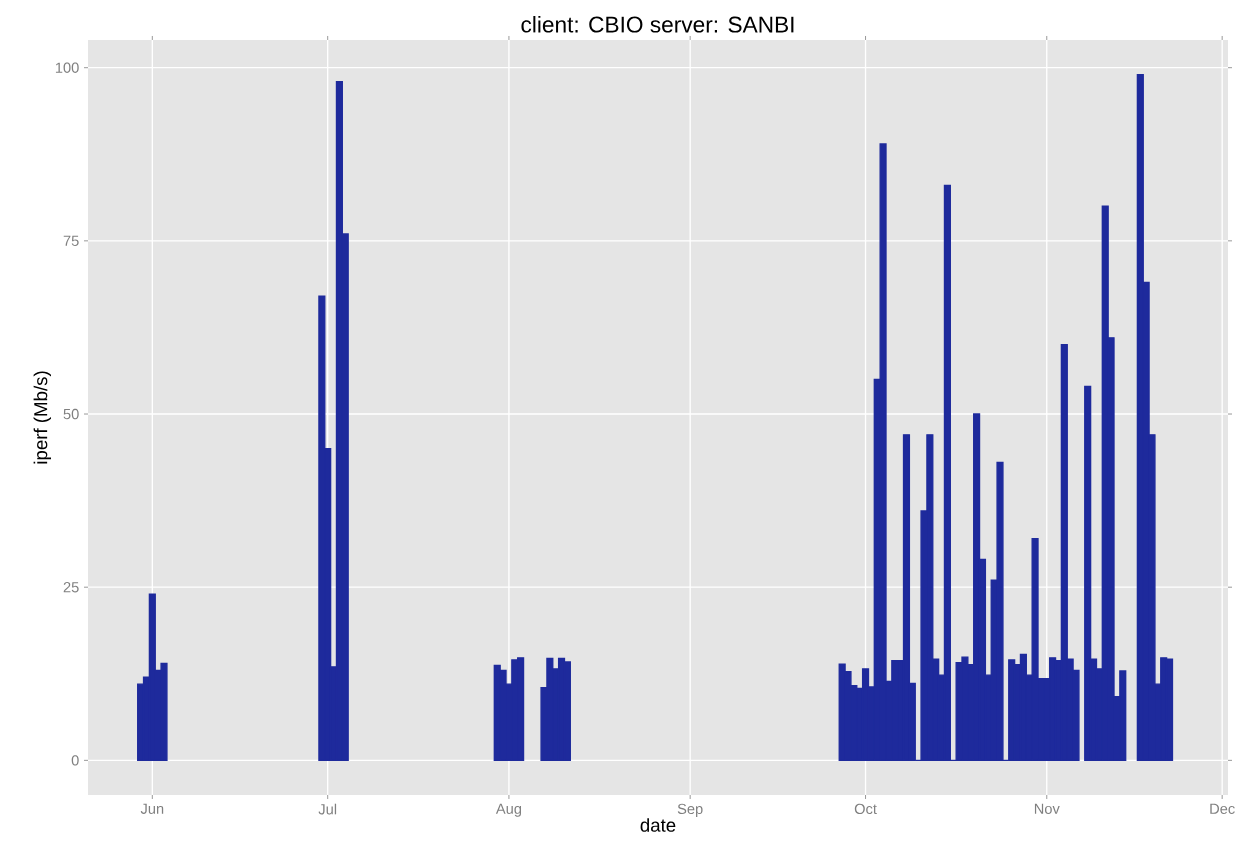 The height and width of the screenshot is (853, 1257). What do you see at coordinates (75, 760) in the screenshot?
I see `y-tick-label: 0` at bounding box center [75, 760].